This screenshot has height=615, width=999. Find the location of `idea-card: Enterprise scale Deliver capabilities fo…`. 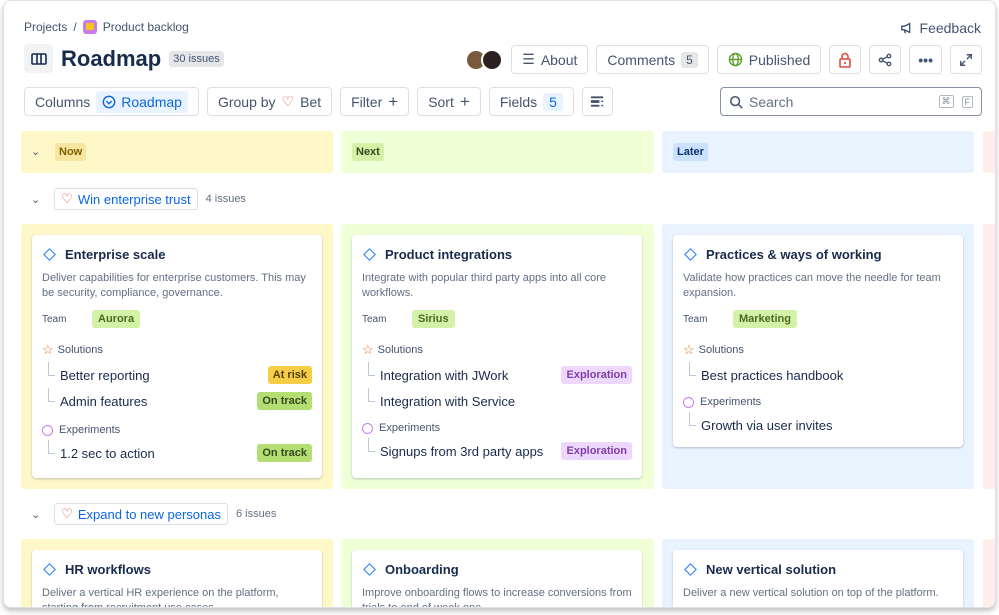

idea-card: Enterprise scale Deliver capabilities fo… is located at coordinates (177, 356).